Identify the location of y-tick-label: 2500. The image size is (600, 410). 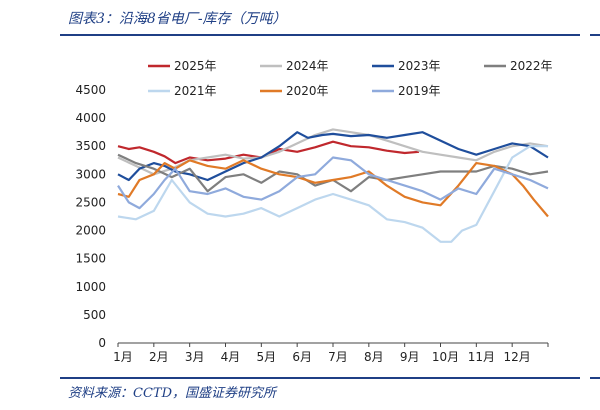
(90, 202).